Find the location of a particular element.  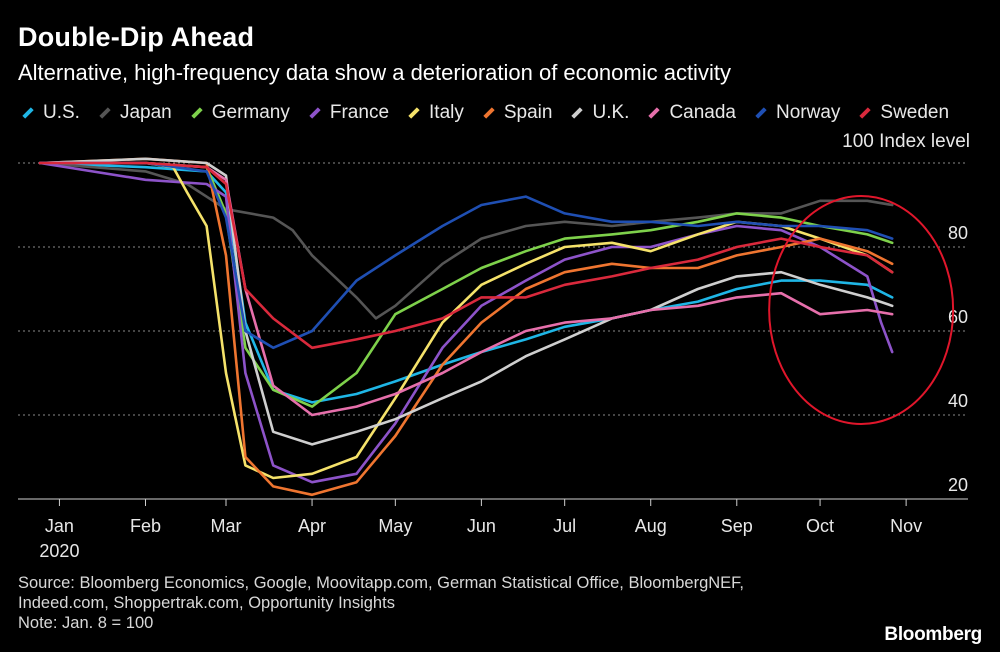

x-tick-label-aug: Aug is located at coordinates (651, 526).